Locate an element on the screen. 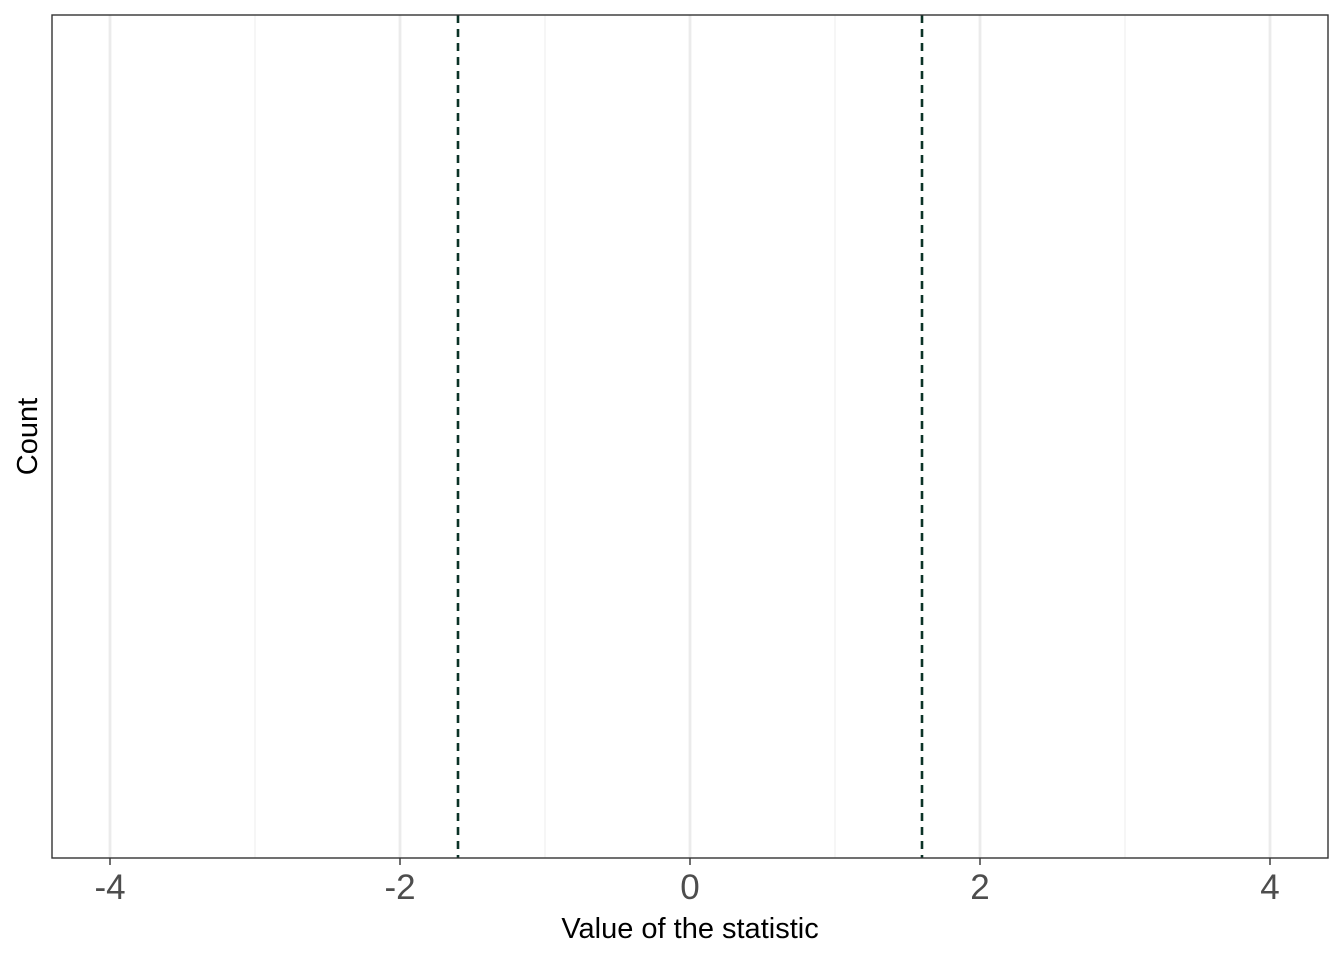 Image resolution: width=1344 pixels, height=960 pixels. x-tick-label: 2 is located at coordinates (979, 887).